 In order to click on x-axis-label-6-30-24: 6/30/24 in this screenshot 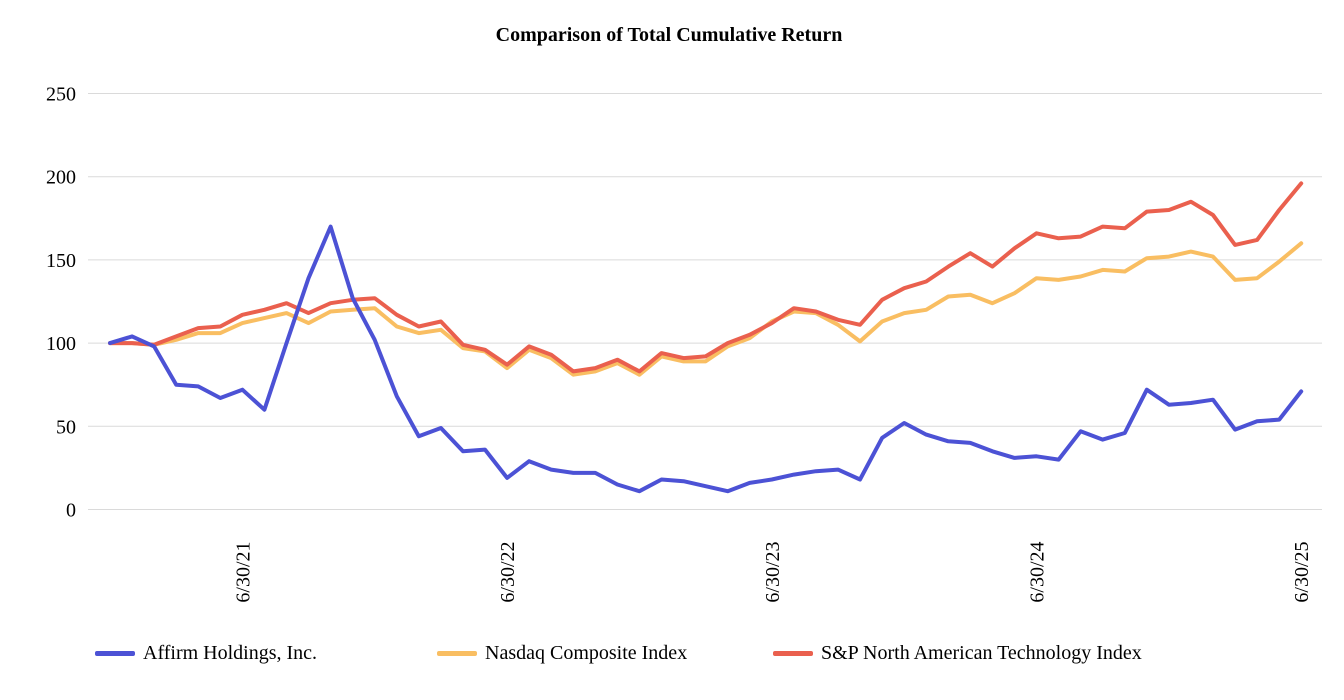, I will do `click(1038, 571)`.